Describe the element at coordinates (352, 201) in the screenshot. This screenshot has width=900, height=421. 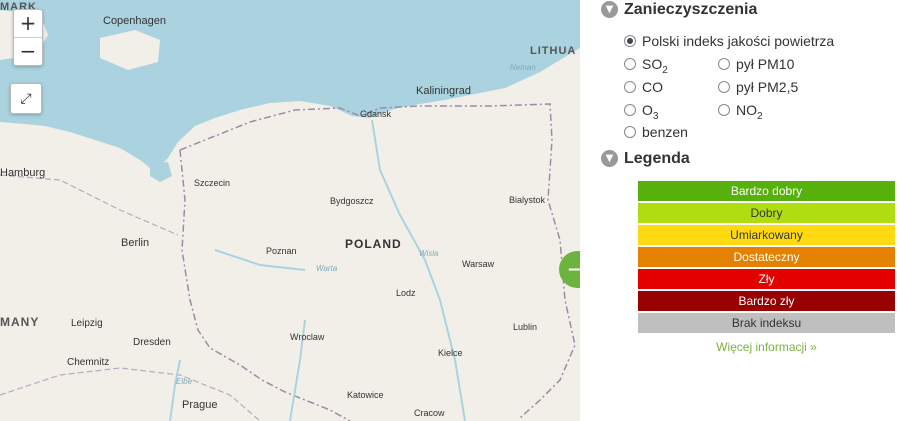
I see `map-label: Bydgoszcz` at that location.